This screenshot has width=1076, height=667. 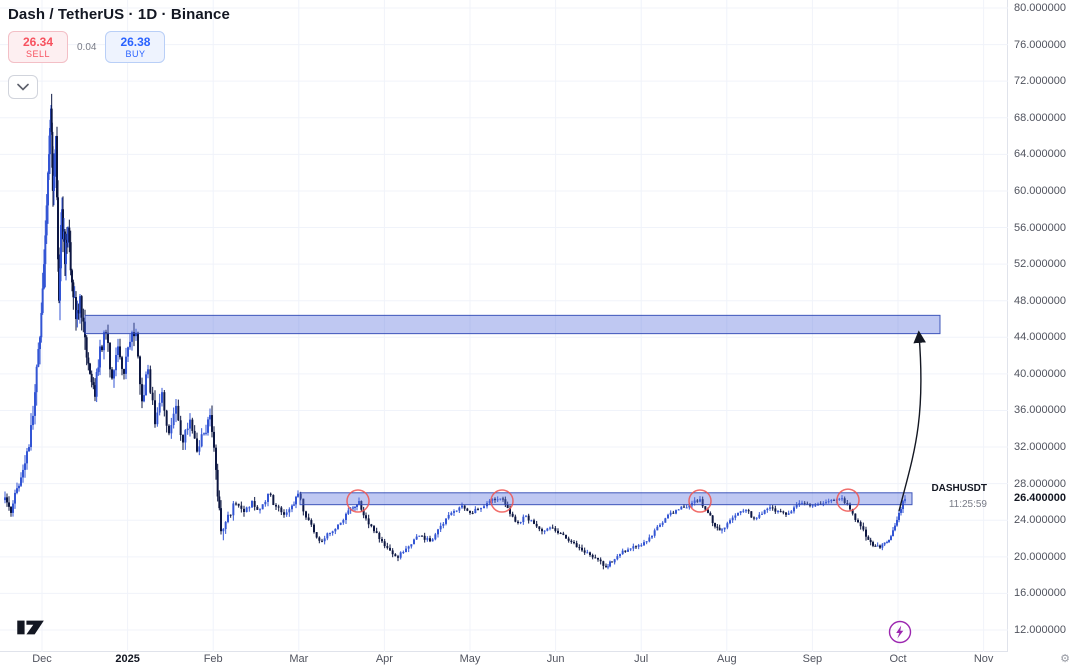 I want to click on sell-button: 26.34 SELL, so click(x=38, y=47).